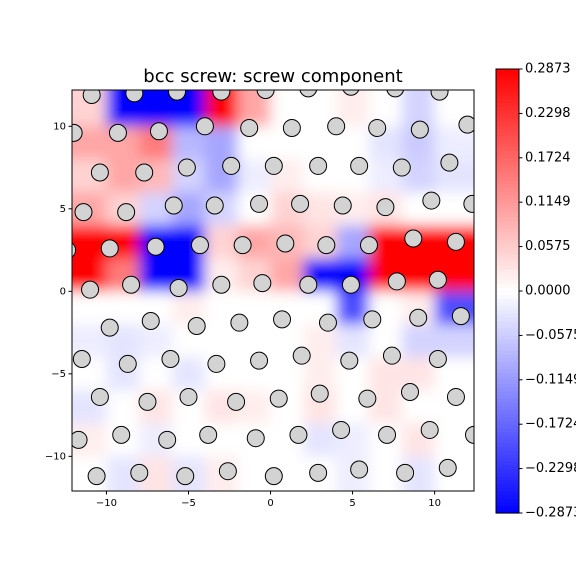 This screenshot has height=576, width=576. Describe the element at coordinates (550, 468) in the screenshot. I see `colorbar-tick-label: −0.2298` at that location.